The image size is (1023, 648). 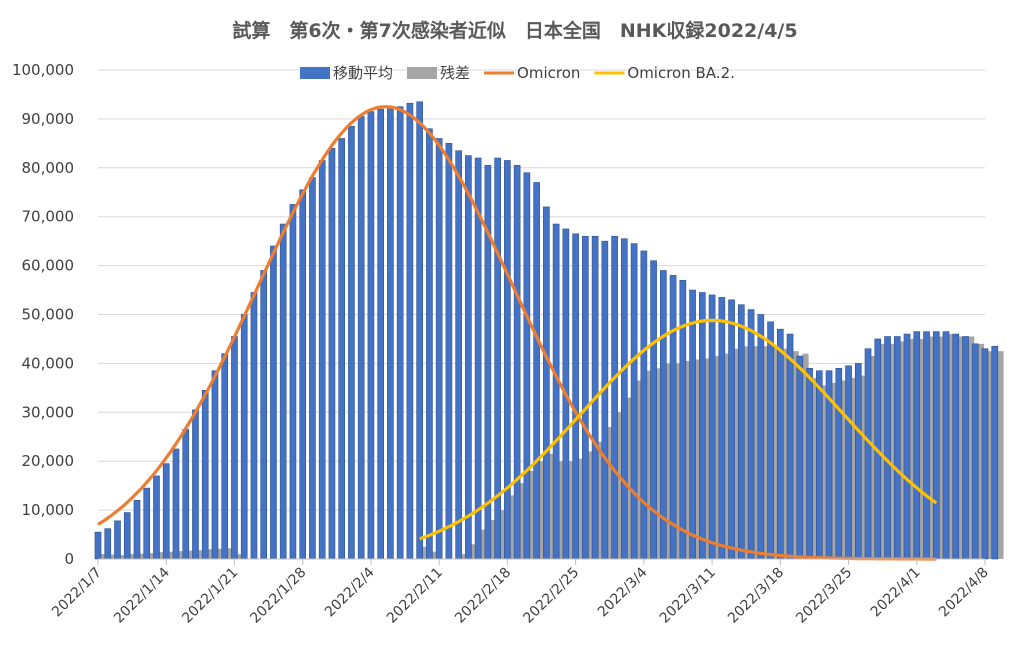 I want to click on x-tick-label: 2022/2/25, so click(x=551, y=596).